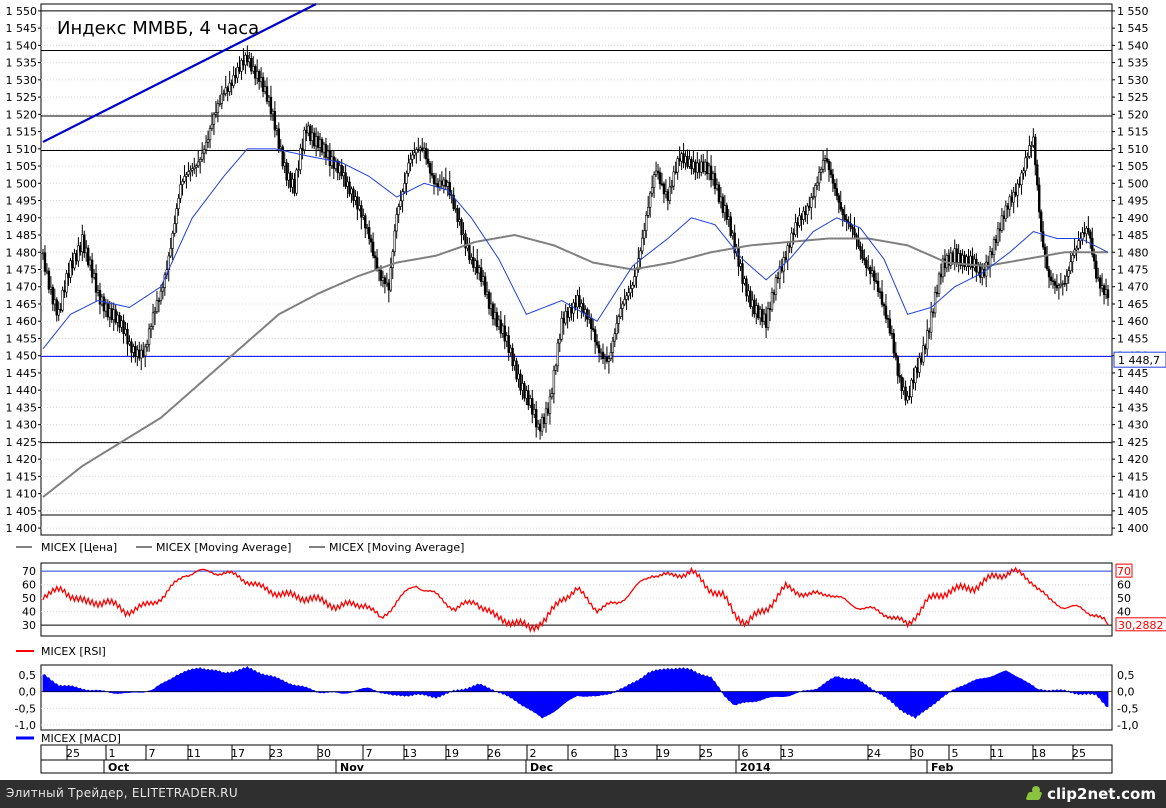 This screenshot has height=808, width=1166. I want to click on month-label: Dec, so click(541, 767).